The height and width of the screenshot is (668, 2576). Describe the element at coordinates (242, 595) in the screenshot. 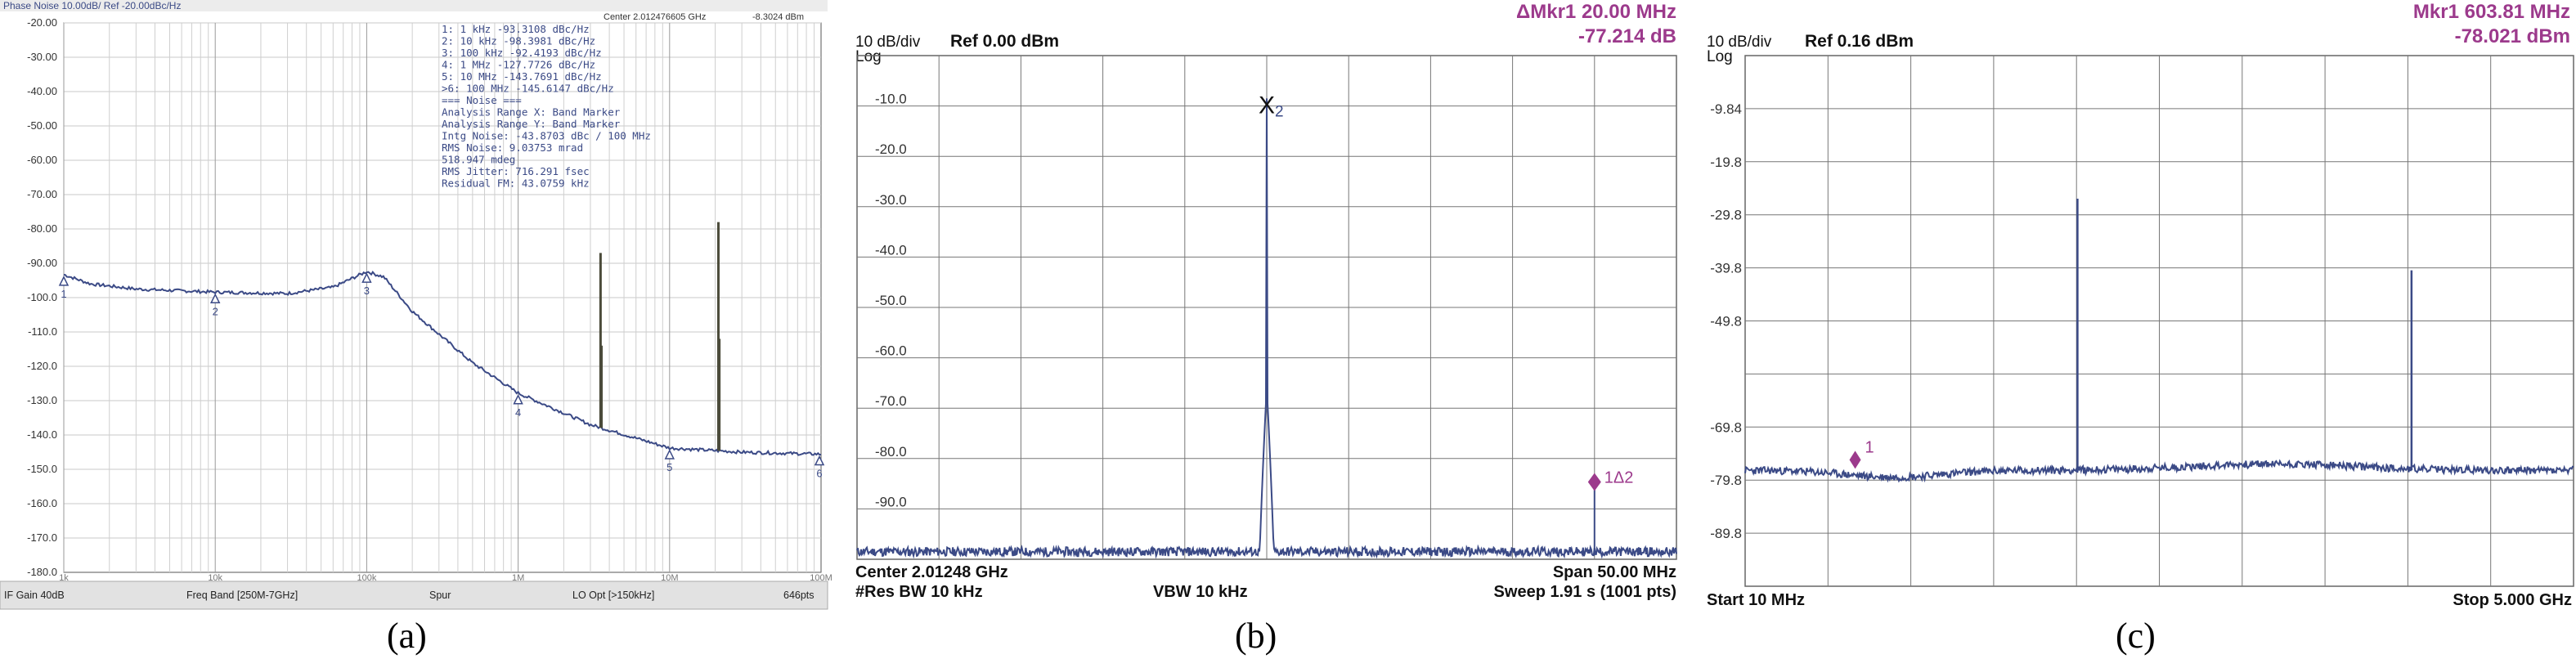

I see `status-item: Freq Band [250M-7GHz]` at that location.